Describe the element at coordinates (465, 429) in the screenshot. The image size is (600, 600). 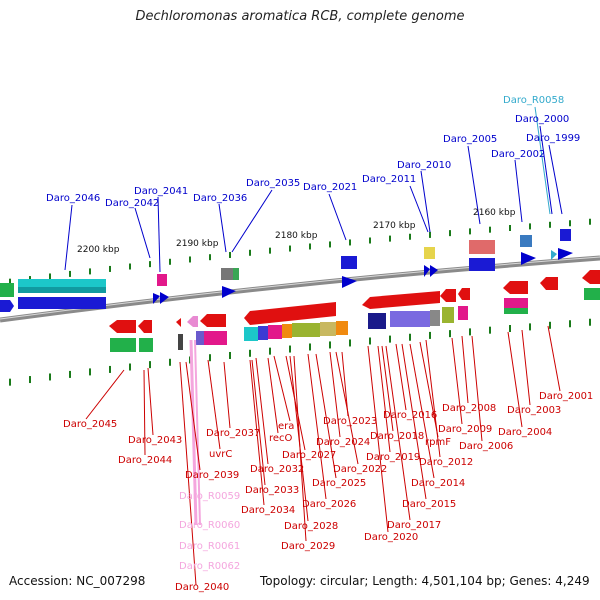
I see `gene-label: Daro_2009` at that location.